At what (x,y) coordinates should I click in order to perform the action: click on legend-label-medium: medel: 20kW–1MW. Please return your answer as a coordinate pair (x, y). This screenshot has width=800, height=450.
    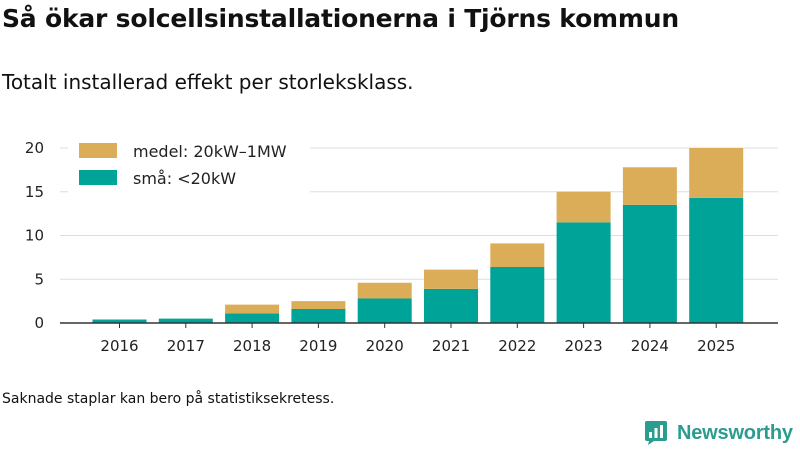
    Looking at the image, I should click on (210, 151).